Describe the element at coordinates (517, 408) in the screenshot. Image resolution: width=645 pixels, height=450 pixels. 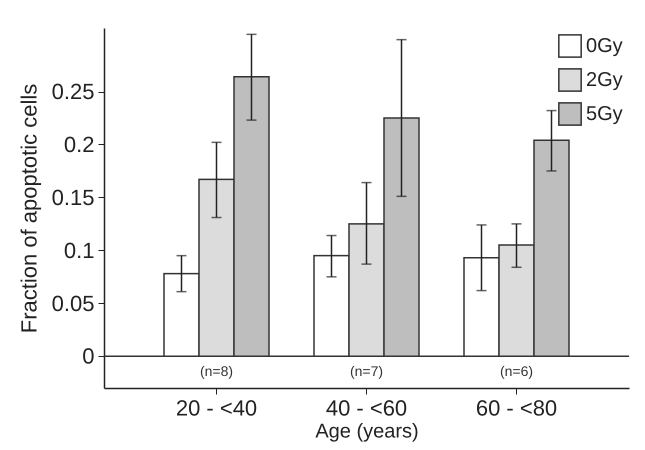
I see `x-tick-label: 60 - <80` at that location.